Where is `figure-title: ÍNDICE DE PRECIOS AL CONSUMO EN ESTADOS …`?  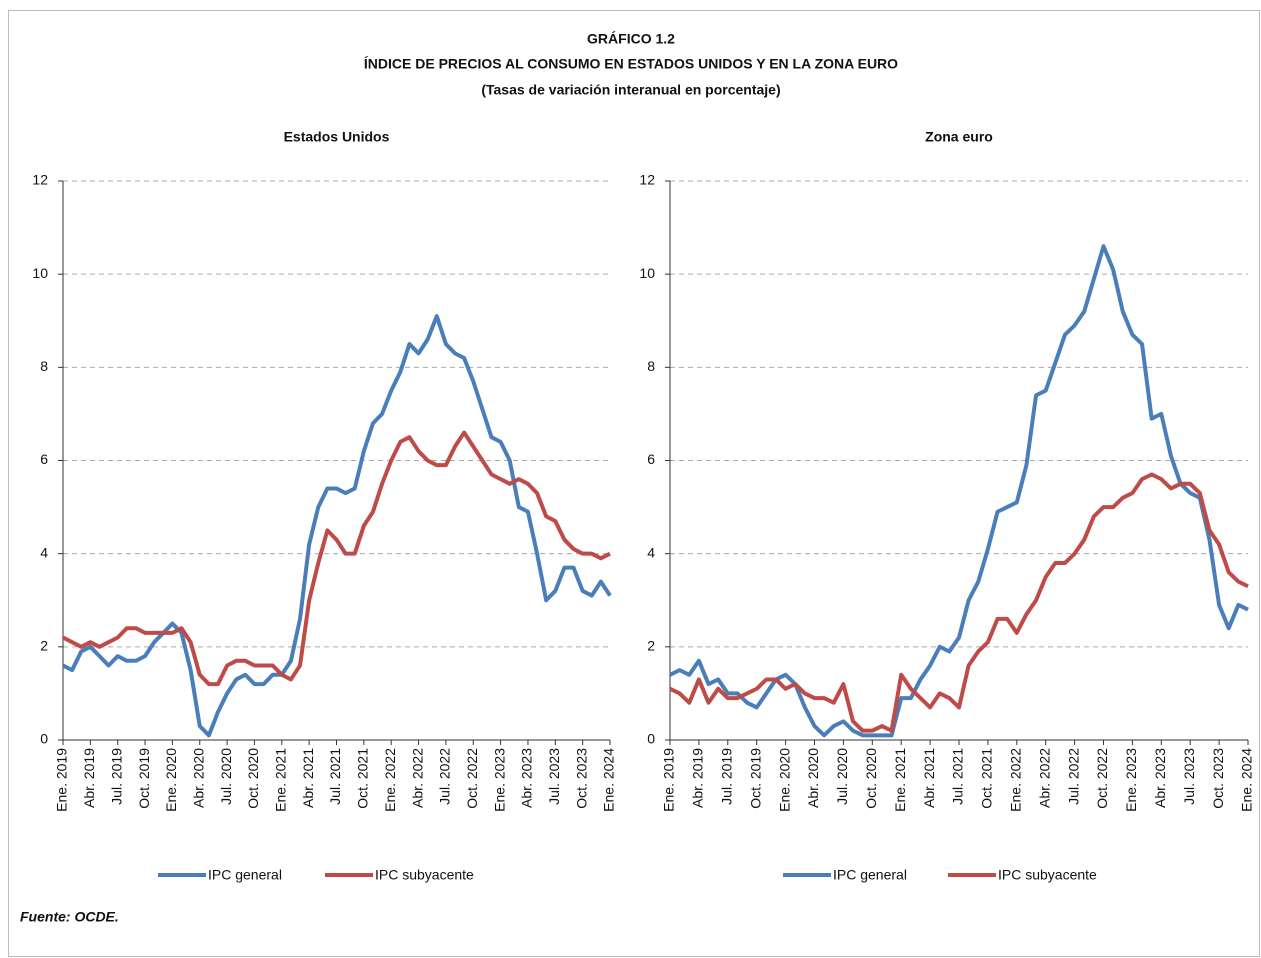 figure-title: ÍNDICE DE PRECIOS AL CONSUMO EN ESTADOS … is located at coordinates (631, 64).